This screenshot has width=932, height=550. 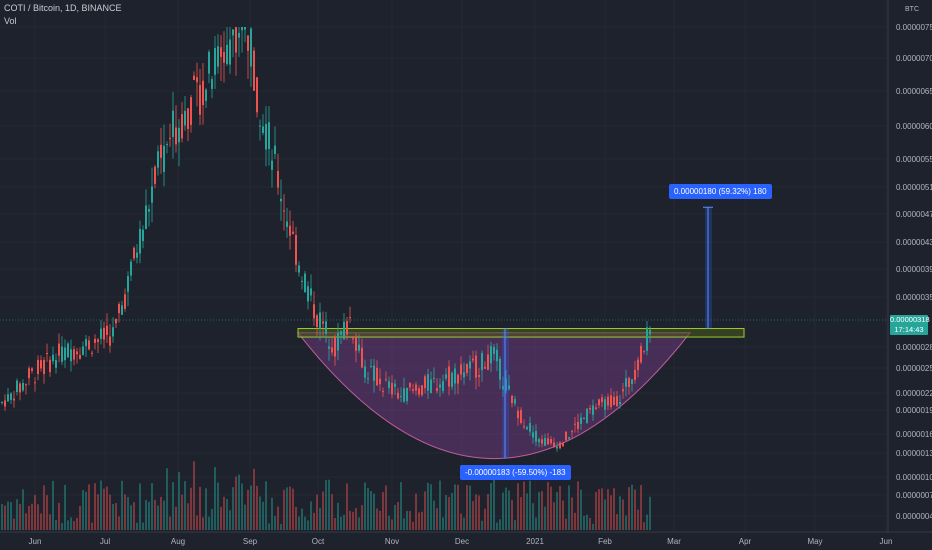 I want to click on bar-countdown: 17:14:43, so click(x=909, y=329).